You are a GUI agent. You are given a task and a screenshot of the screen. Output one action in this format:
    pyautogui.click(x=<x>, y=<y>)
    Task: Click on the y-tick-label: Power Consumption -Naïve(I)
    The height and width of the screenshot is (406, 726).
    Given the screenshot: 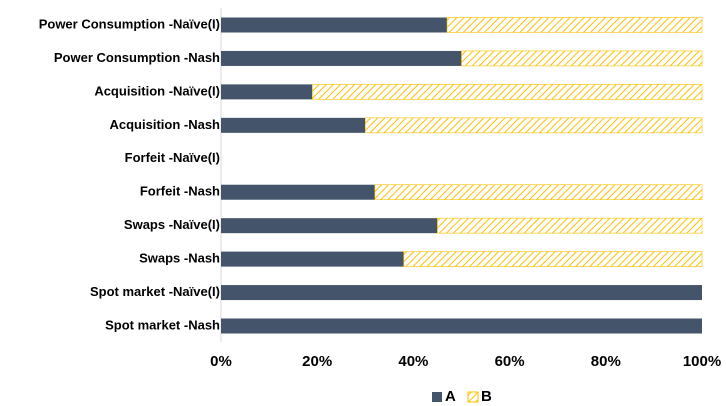 What is the action you would take?
    pyautogui.click(x=129, y=23)
    